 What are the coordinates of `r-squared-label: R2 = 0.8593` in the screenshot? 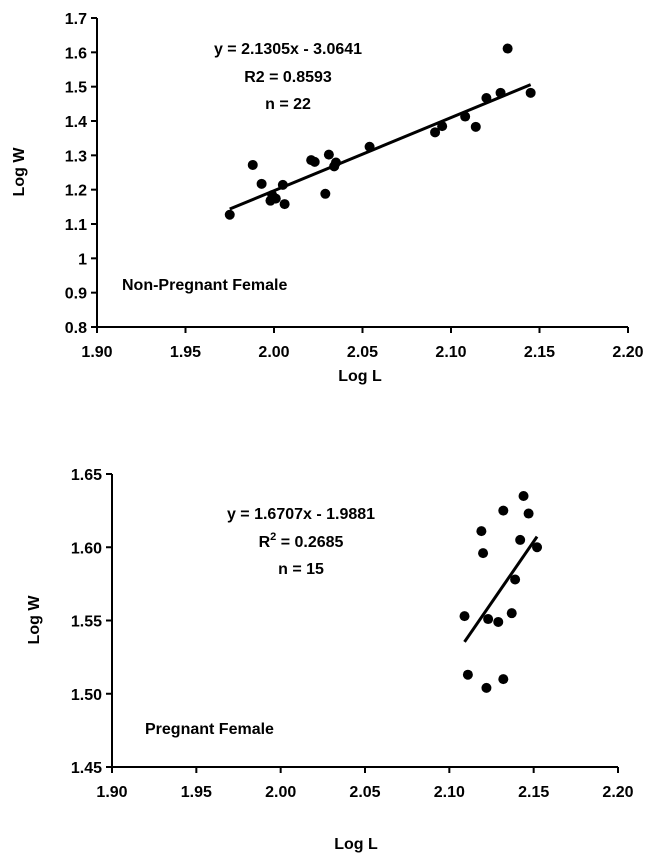 It's located at (288, 77).